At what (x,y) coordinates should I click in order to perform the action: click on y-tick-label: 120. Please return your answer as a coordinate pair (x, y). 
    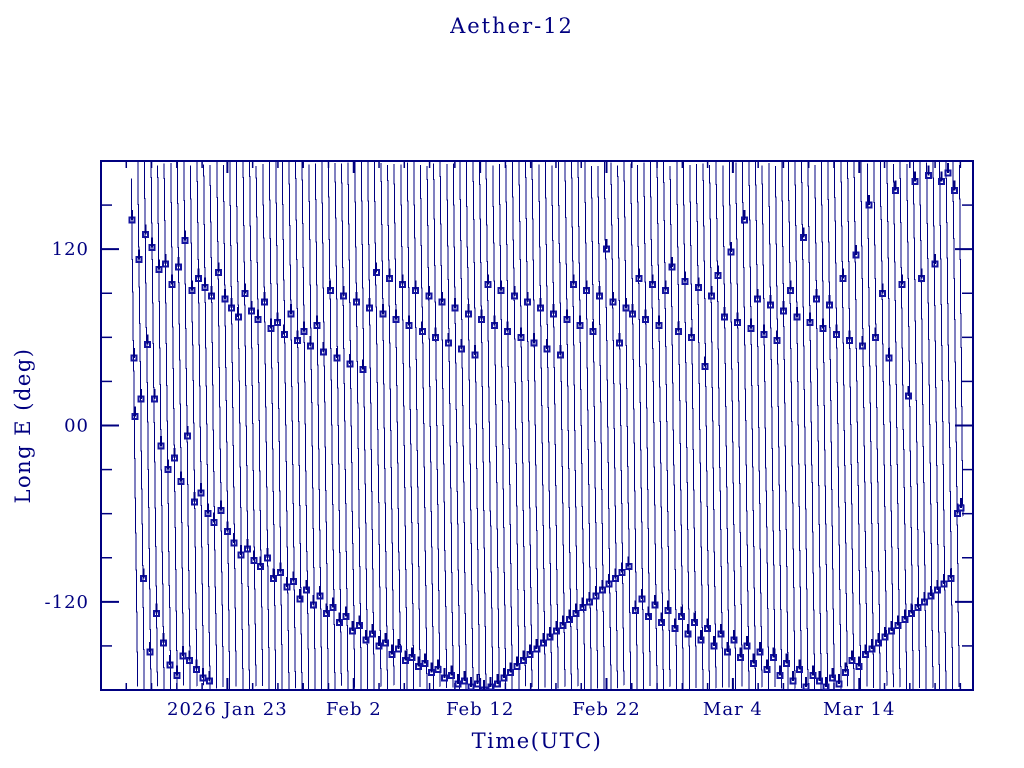
    Looking at the image, I should click on (70, 249).